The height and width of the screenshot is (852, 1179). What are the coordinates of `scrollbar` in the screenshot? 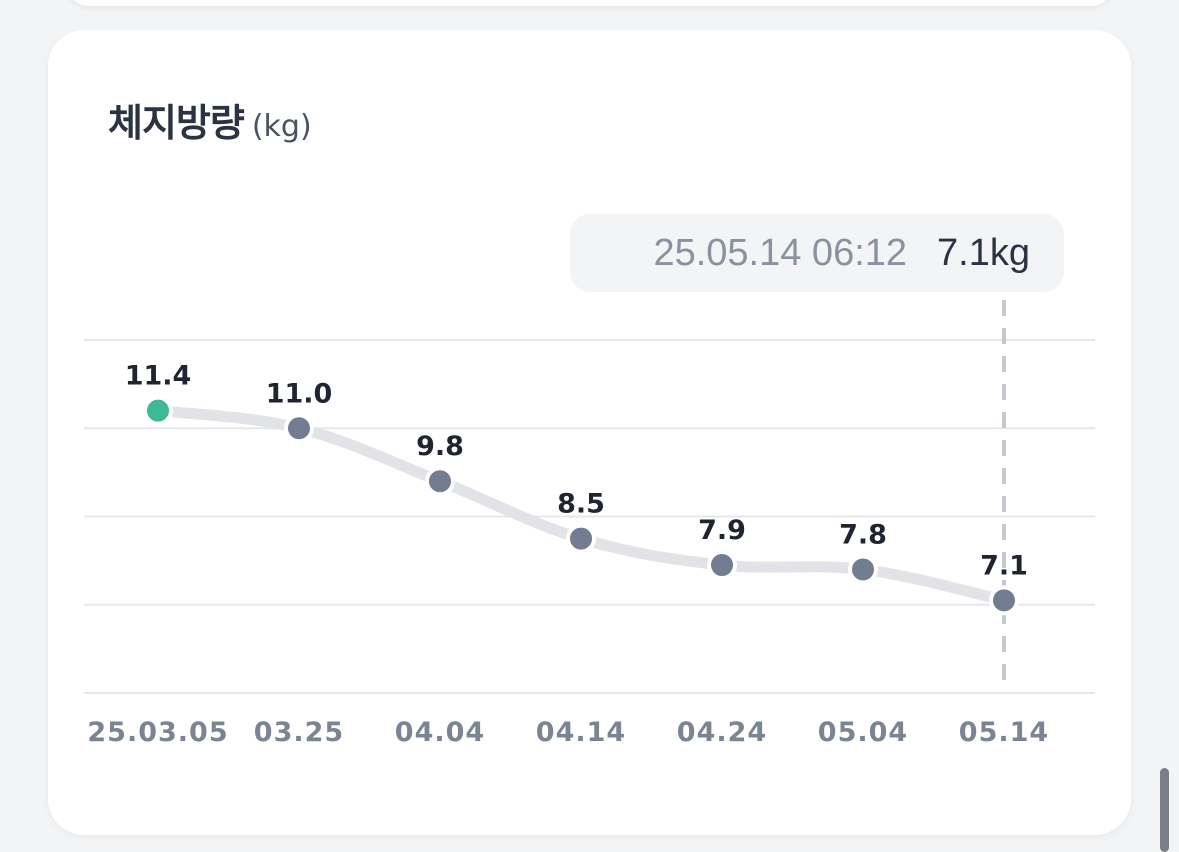 It's located at (1164, 810).